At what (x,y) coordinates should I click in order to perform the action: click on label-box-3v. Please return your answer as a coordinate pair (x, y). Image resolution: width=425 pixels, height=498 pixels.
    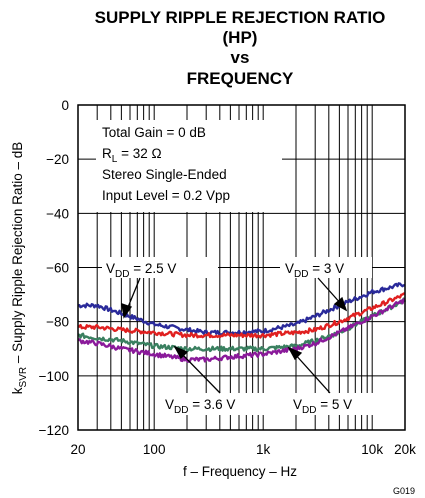
    Looking at the image, I should click on (326, 267).